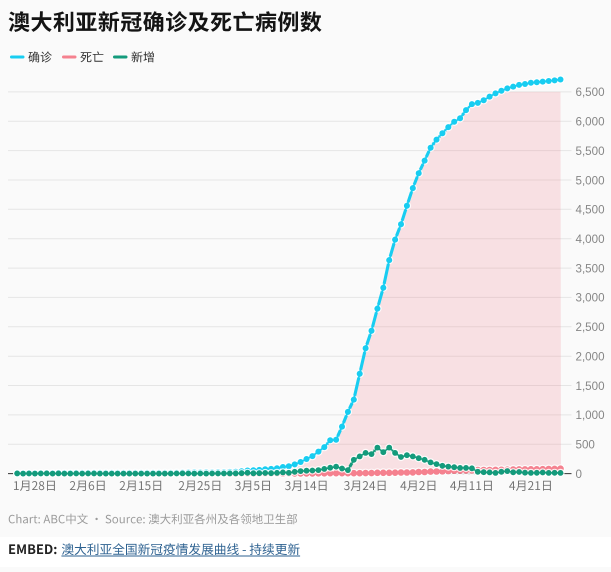  Describe the element at coordinates (590, 357) in the screenshot. I see `svg-text: 2,000` at that location.